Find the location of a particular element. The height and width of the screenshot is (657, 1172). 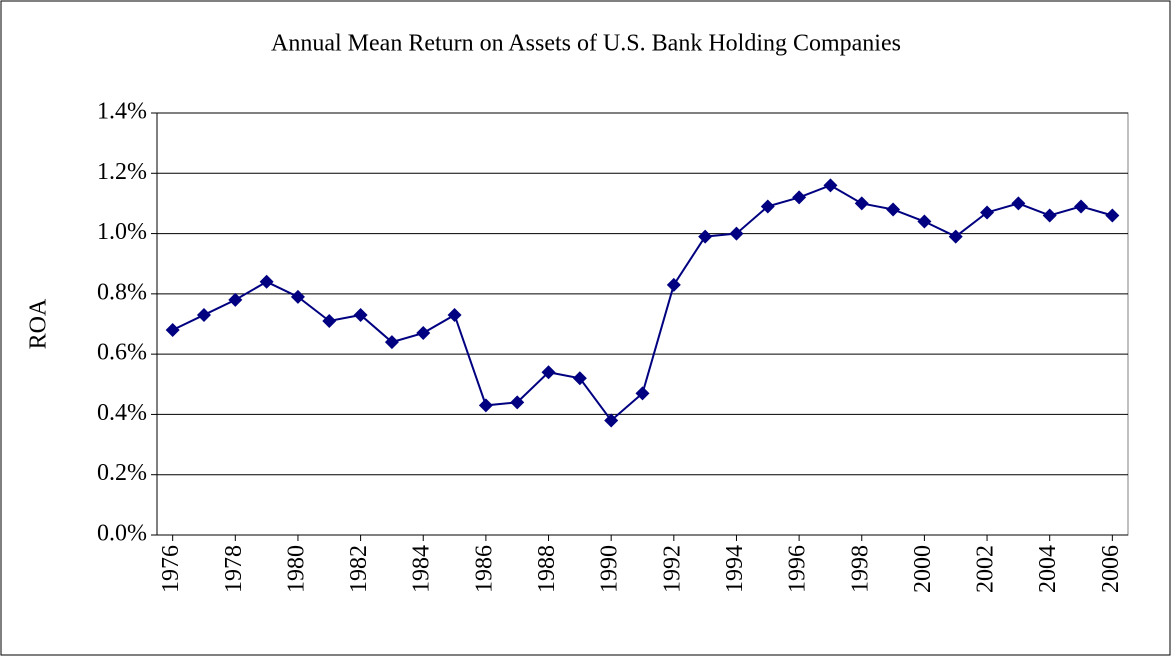

x-tick-label: 1996 is located at coordinates (798, 569).